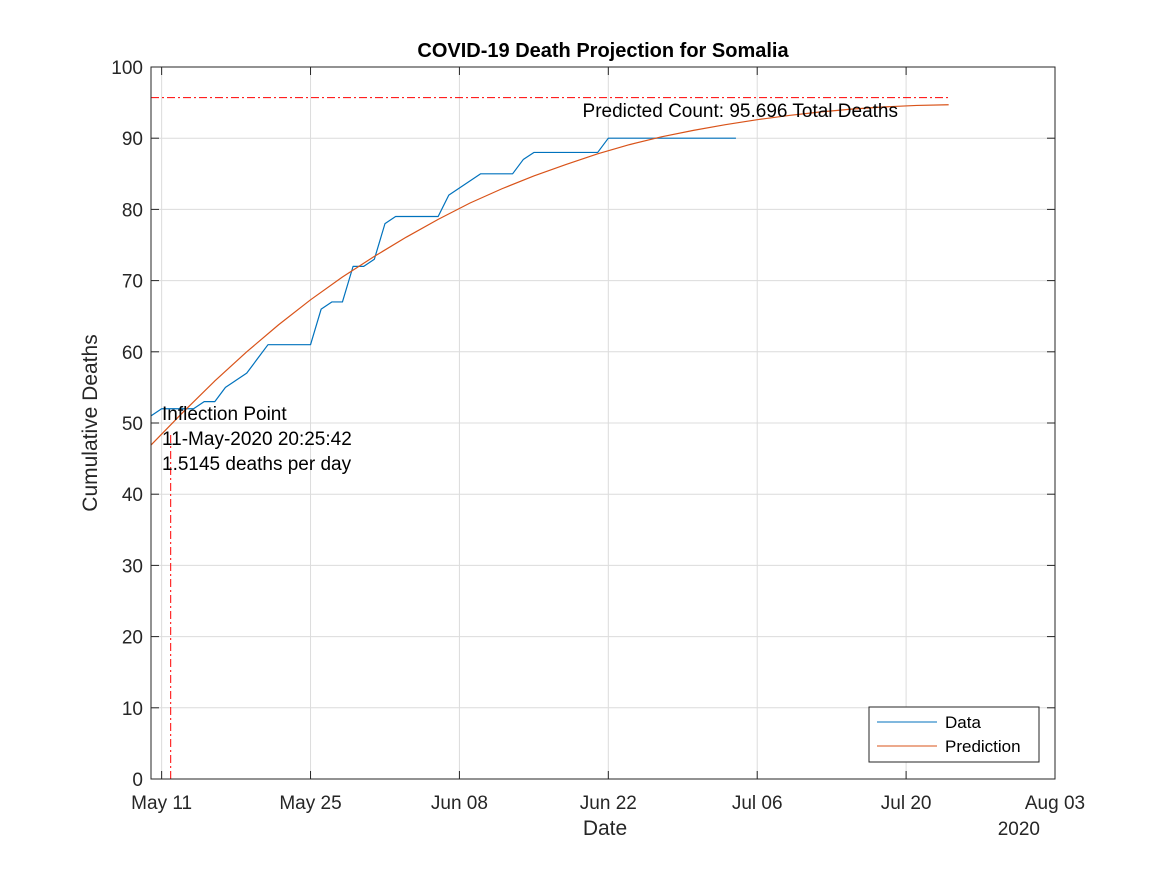 This screenshot has width=1167, height=875. Describe the element at coordinates (132, 424) in the screenshot. I see `y-tick-label: 50` at that location.